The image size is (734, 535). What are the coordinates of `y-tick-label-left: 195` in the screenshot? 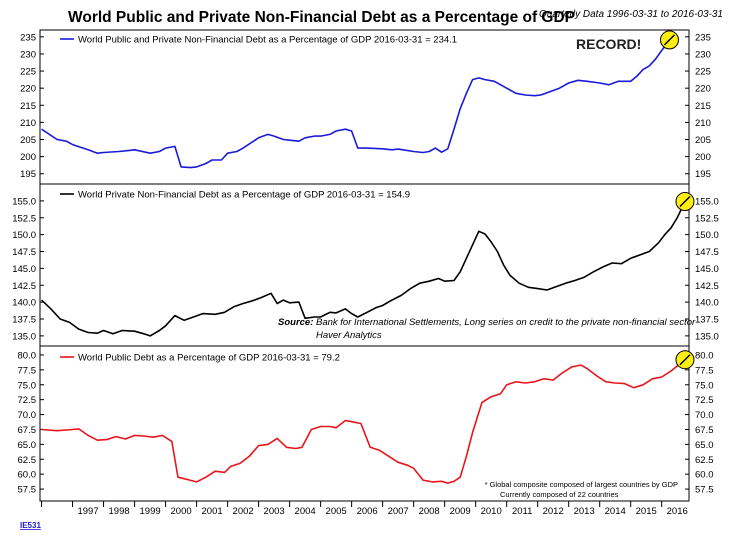 It's located at (28, 174).